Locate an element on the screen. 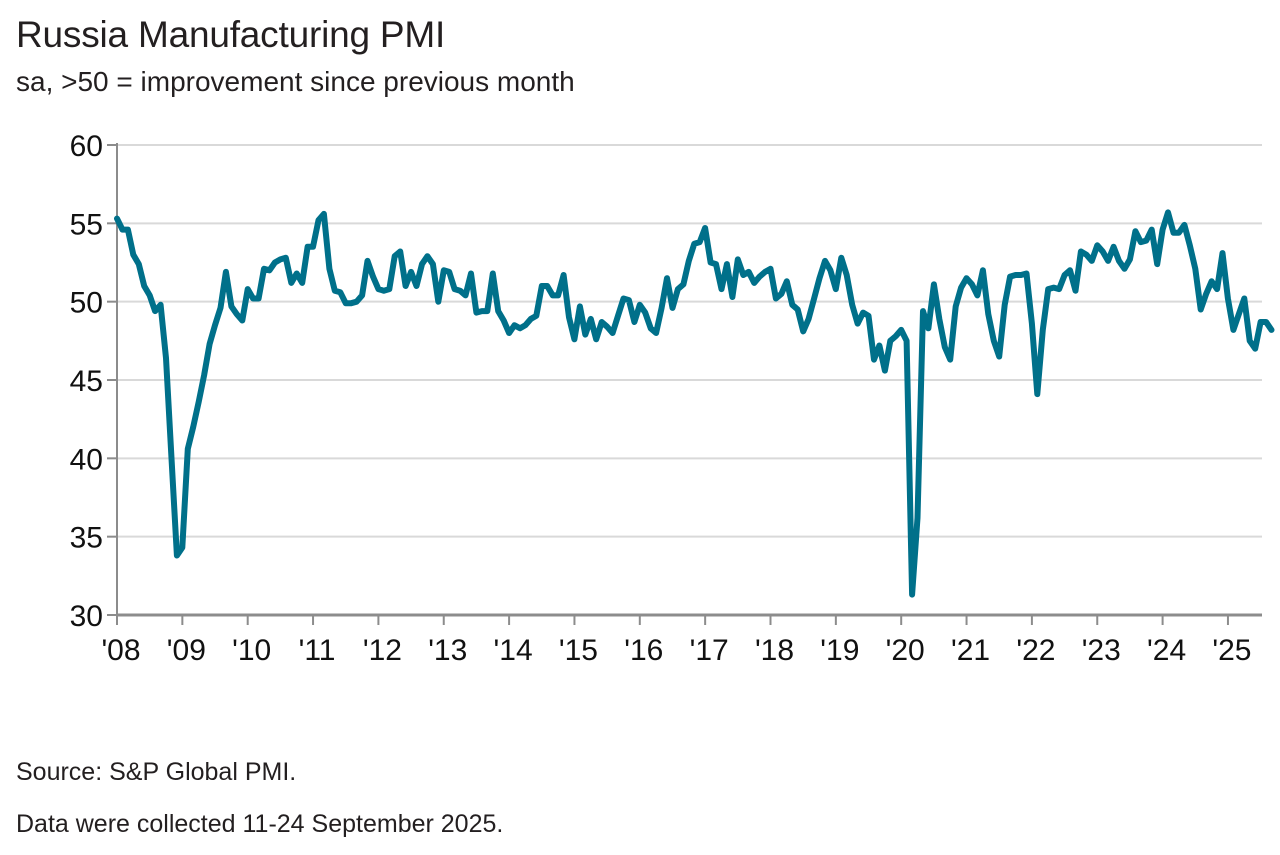 The image size is (1280, 855). y-axis: 30 35 40 45 50 55 60 is located at coordinates (94, 381).